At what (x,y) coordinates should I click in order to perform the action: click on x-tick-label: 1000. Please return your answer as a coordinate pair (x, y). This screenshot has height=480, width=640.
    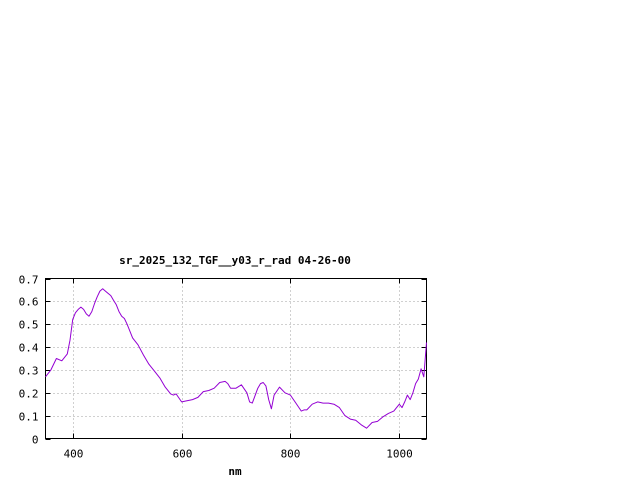
    Looking at the image, I should click on (399, 454).